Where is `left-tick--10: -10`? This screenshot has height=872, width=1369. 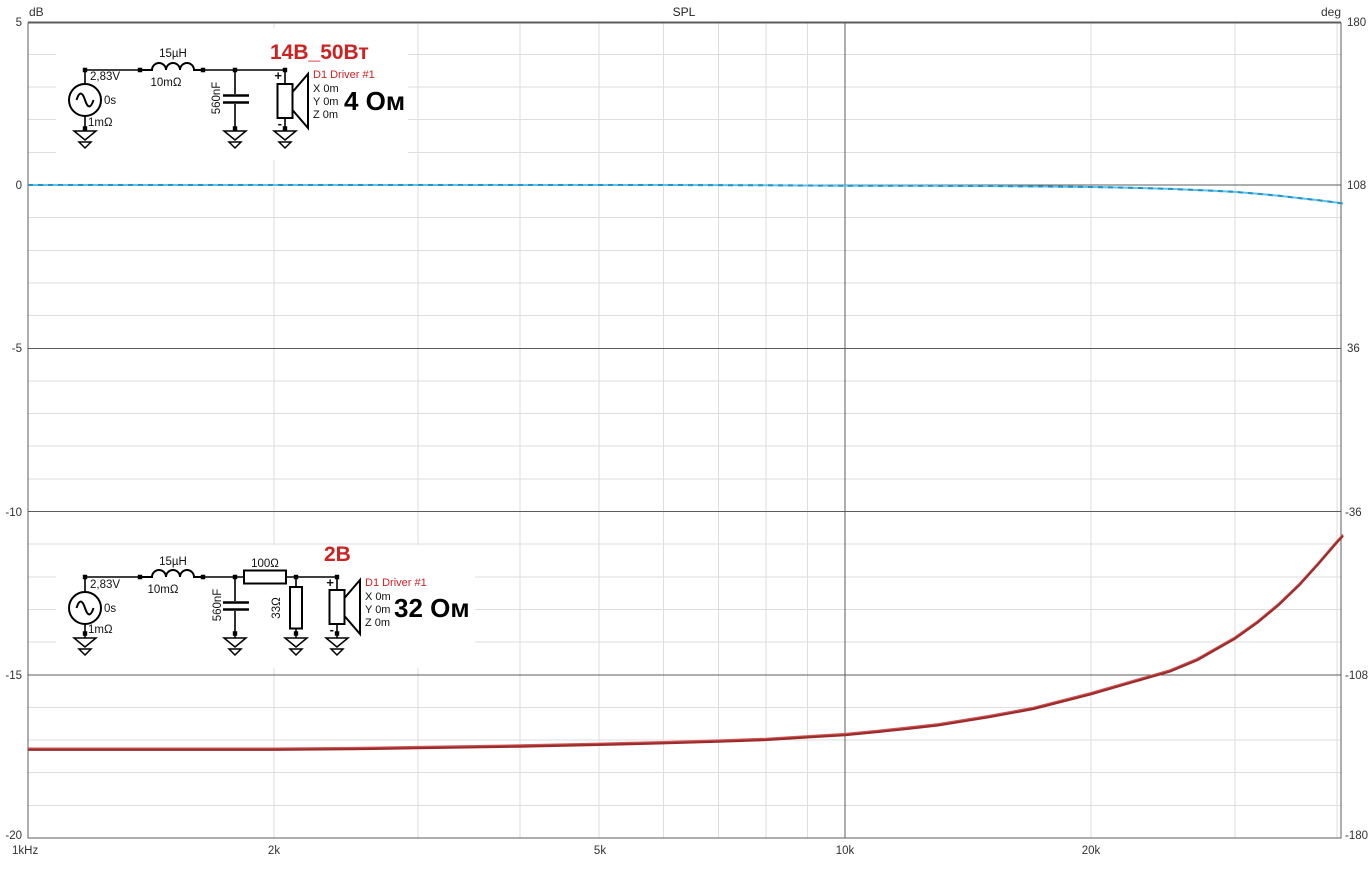 left-tick--10: -10 is located at coordinates (13, 513).